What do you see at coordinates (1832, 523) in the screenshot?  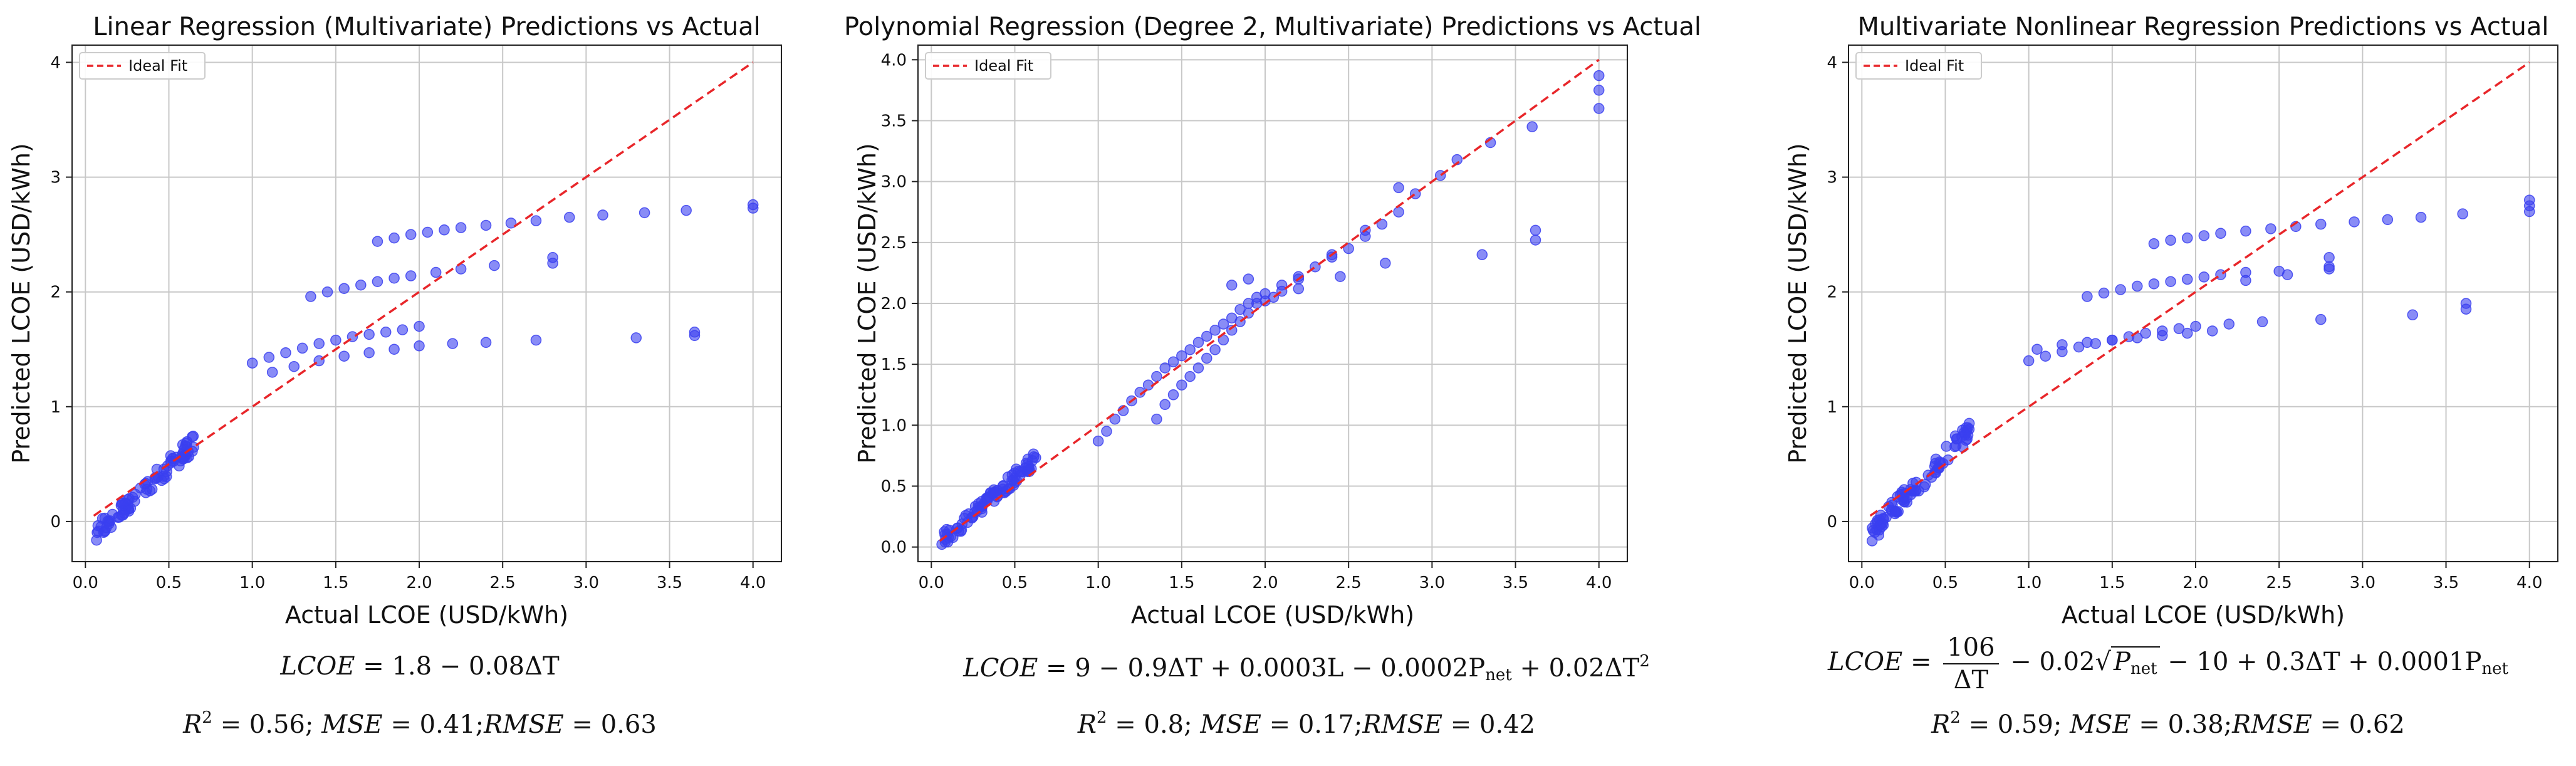 I see `y-tick-label: 0` at bounding box center [1832, 523].